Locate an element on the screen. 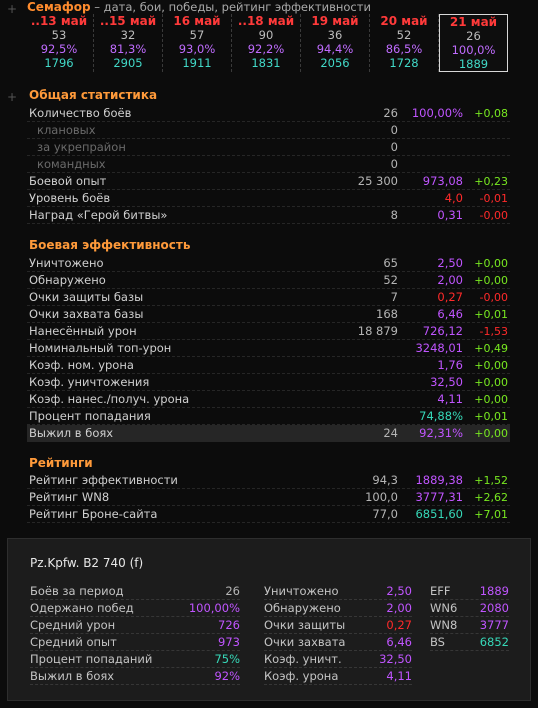 This screenshot has width=538, height=708. stat-label: Очки защиты базы is located at coordinates (86, 297).